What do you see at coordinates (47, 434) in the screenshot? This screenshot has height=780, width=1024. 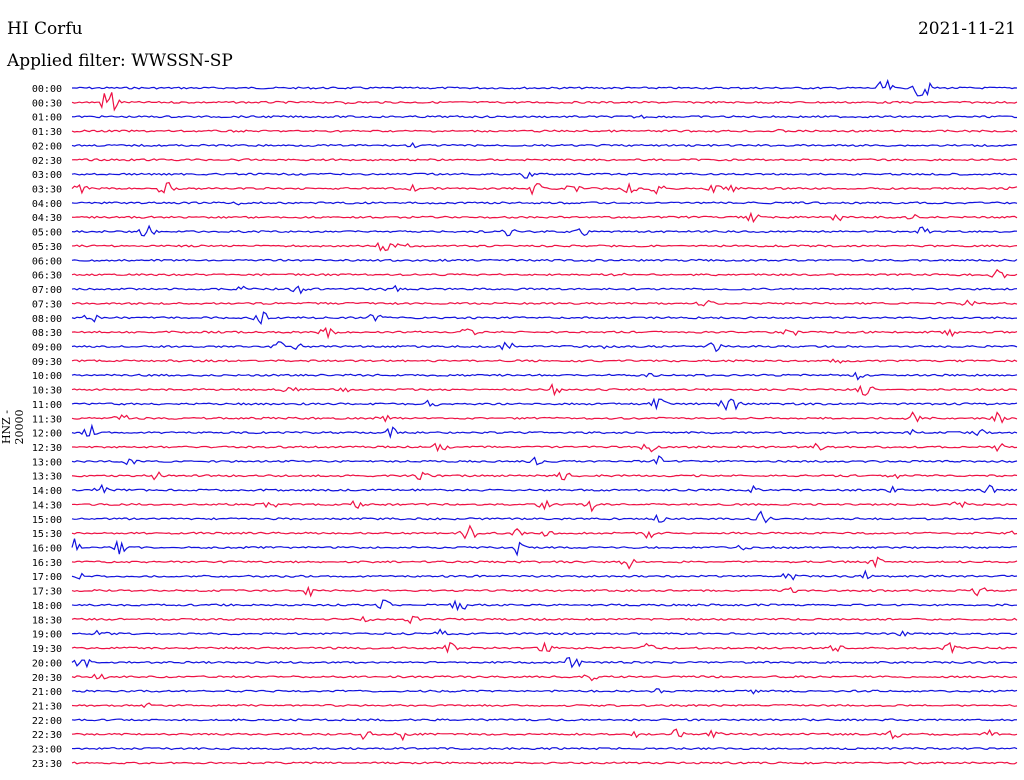 I see `row-label: 12:00` at bounding box center [47, 434].